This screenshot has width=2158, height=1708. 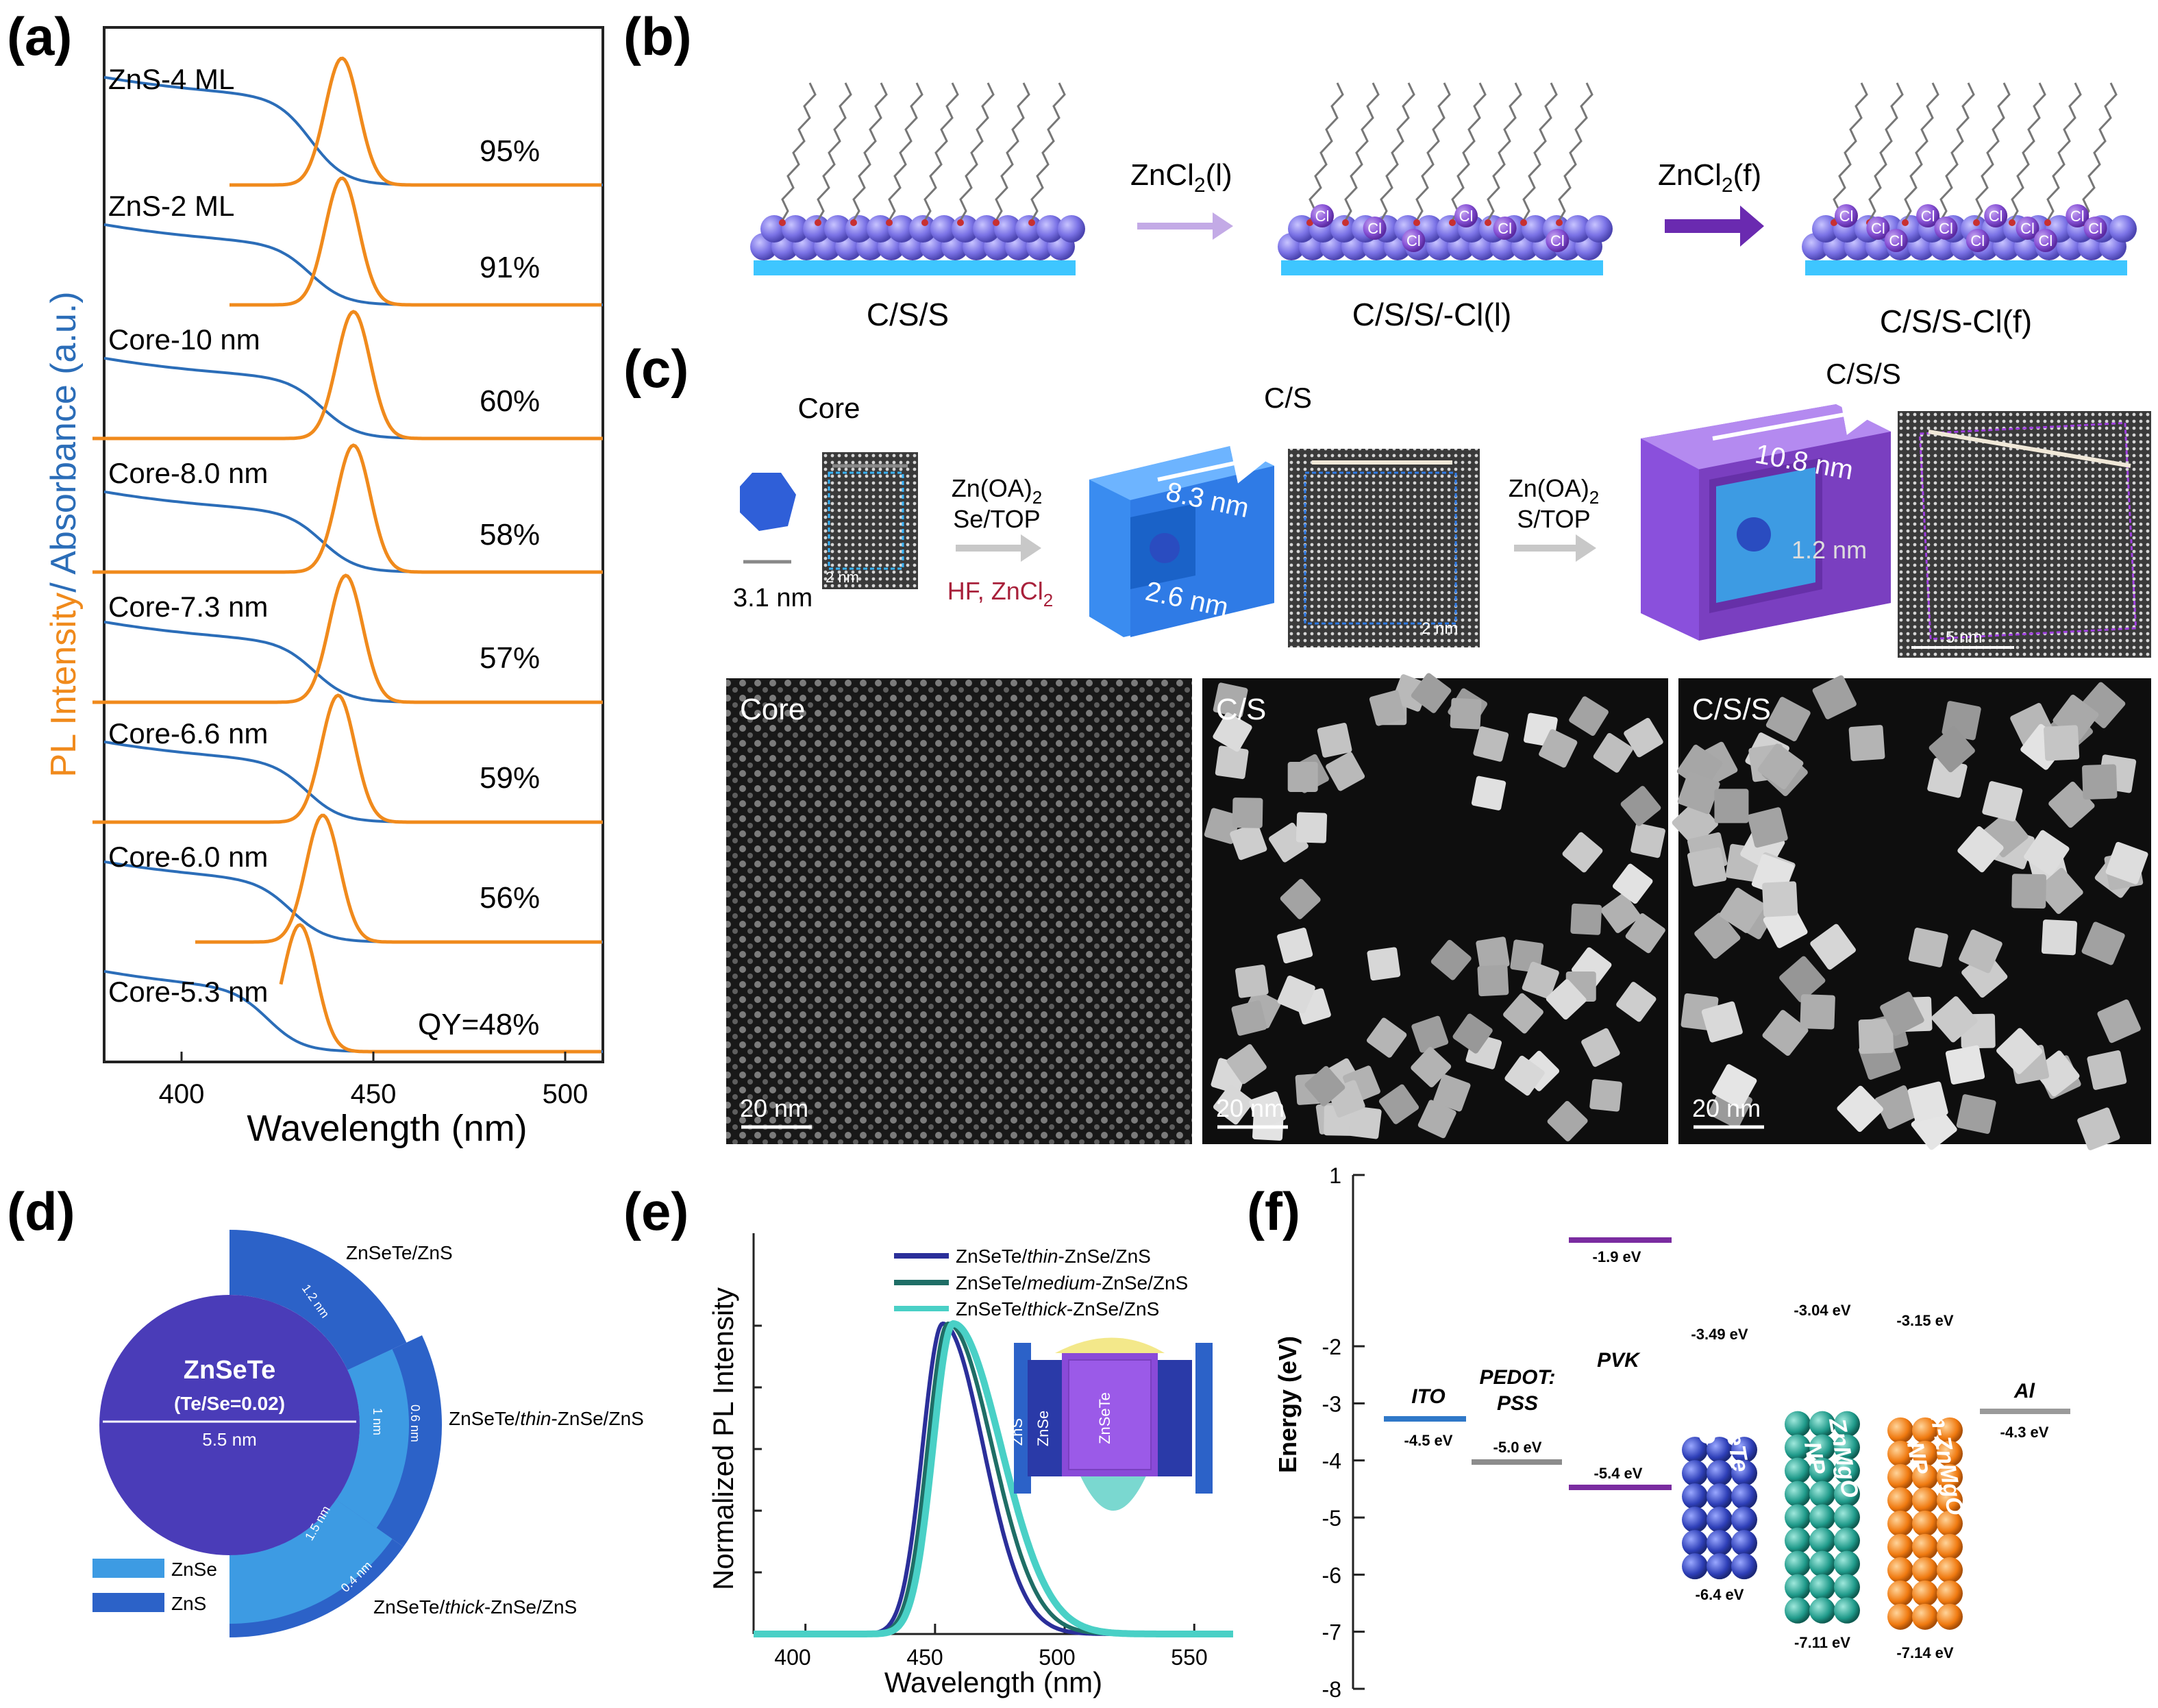 What do you see at coordinates (993, 1478) in the screenshot?
I see `panel-e-curves` at bounding box center [993, 1478].